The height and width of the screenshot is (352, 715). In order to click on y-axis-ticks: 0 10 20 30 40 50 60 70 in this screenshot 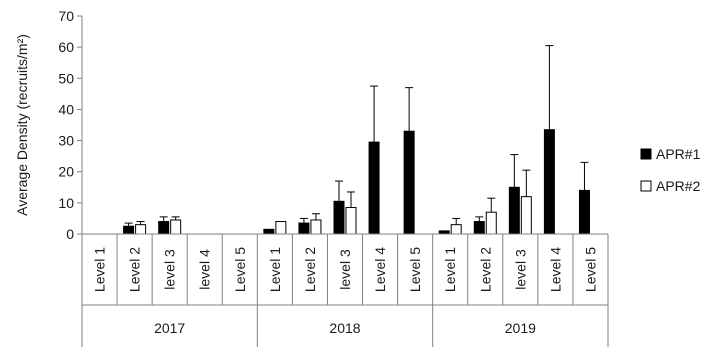, I will do `click(70, 125)`.